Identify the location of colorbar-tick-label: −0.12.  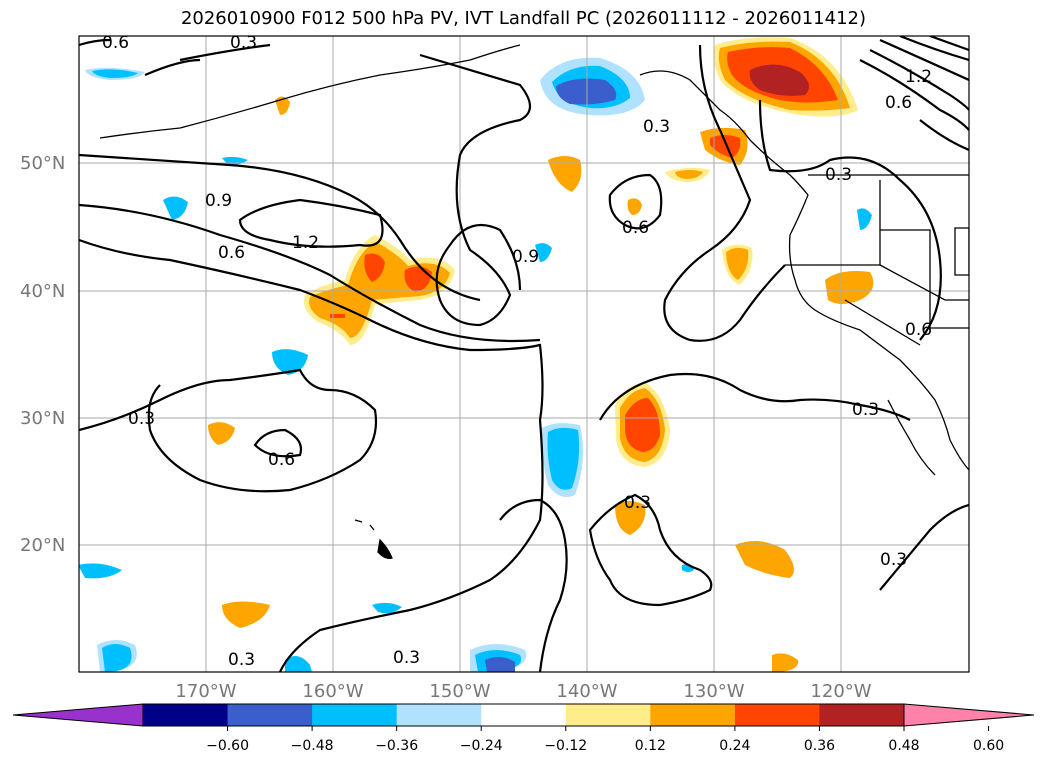
(565, 746).